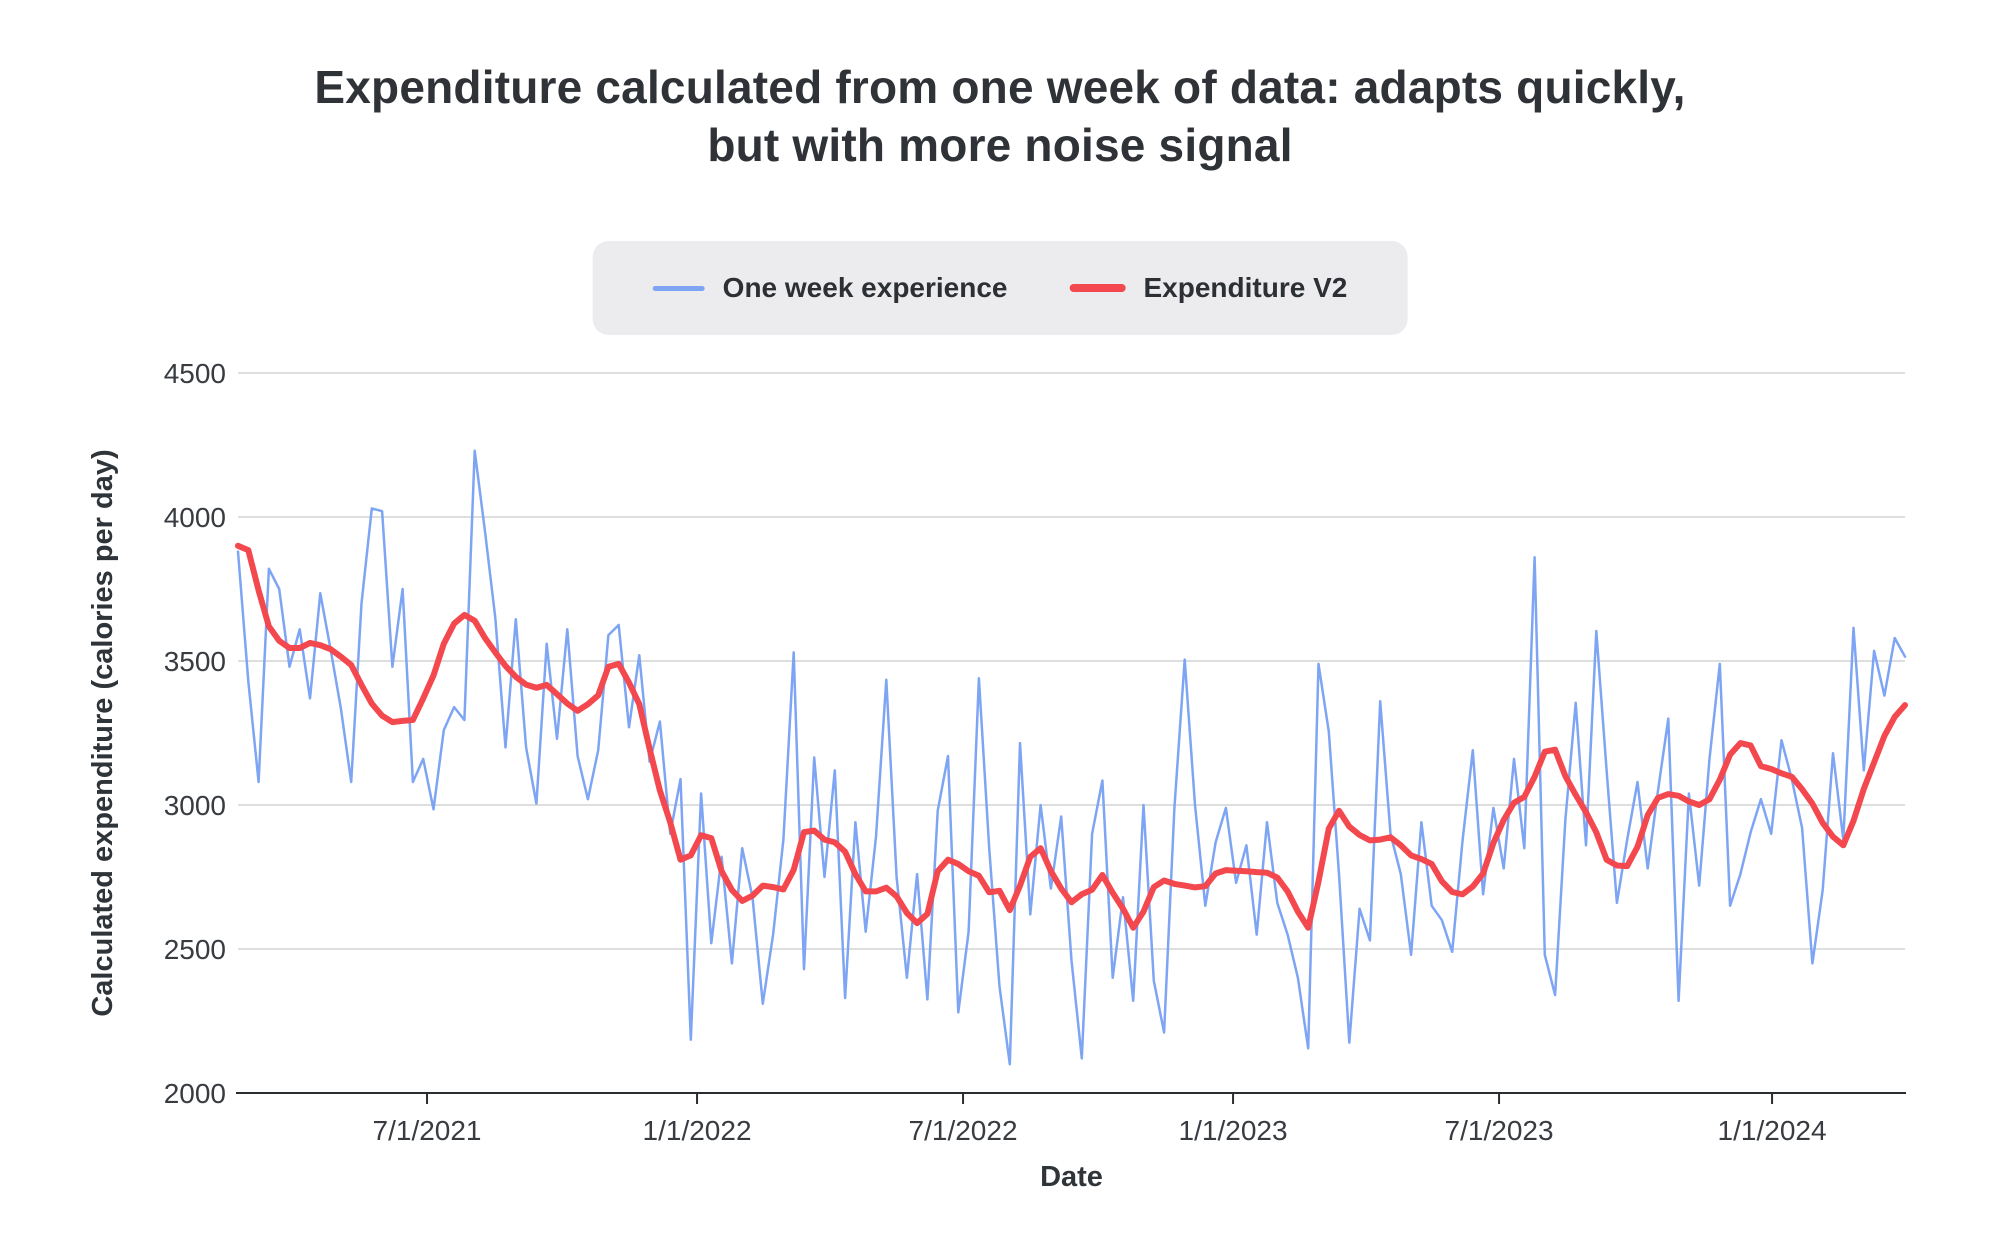 Image resolution: width=2000 pixels, height=1254 pixels. What do you see at coordinates (195, 373) in the screenshot?
I see `y-tick-label: 4500` at bounding box center [195, 373].